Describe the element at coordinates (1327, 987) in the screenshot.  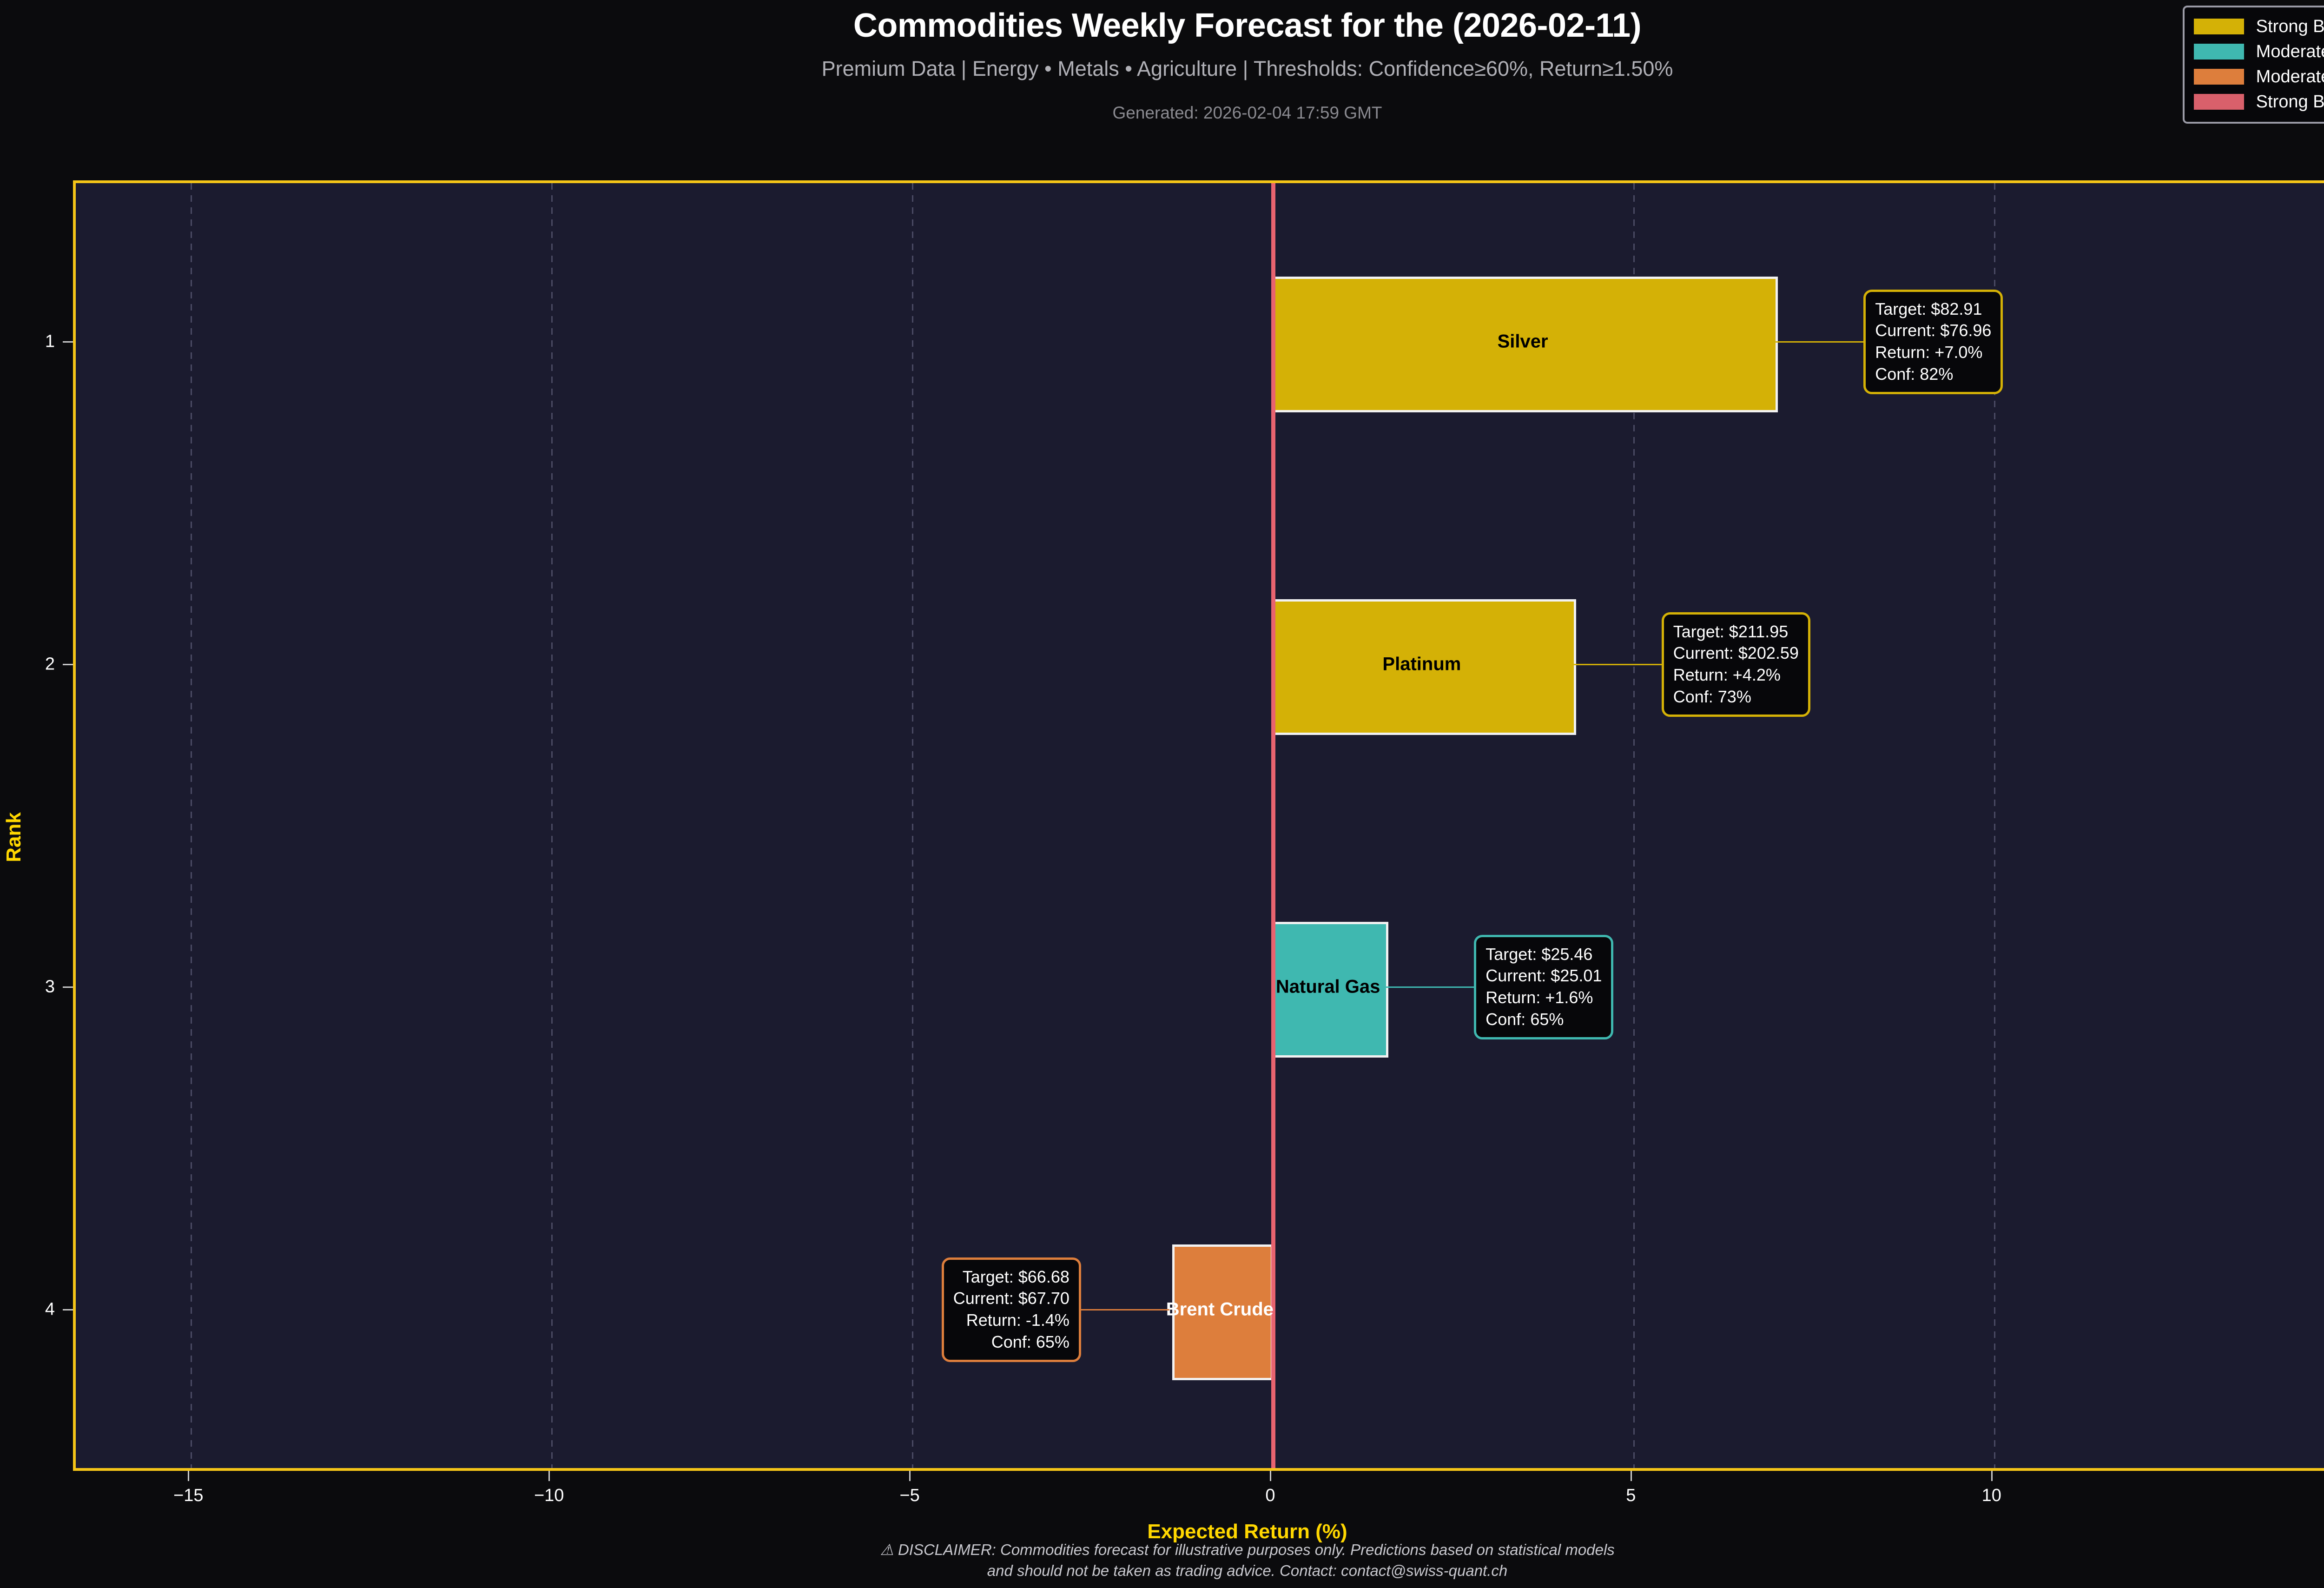
I see `bar-label: Natural Gas` at that location.